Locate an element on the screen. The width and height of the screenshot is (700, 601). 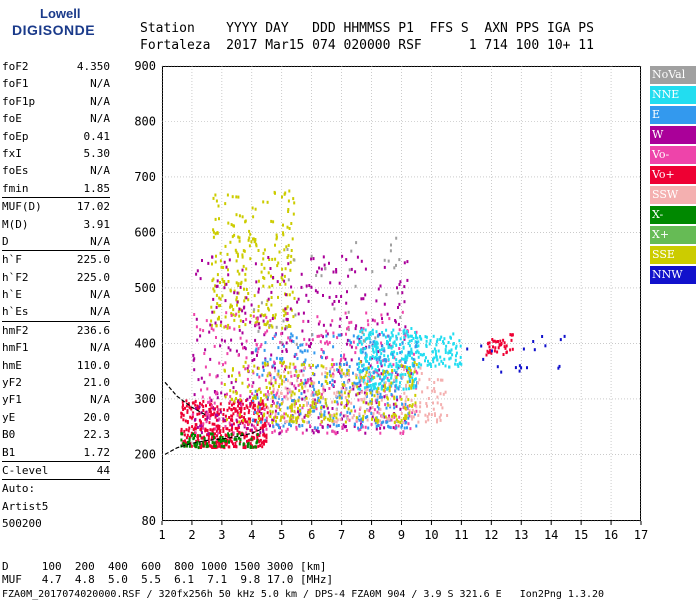
param-name: yF1 is located at coordinates (12, 400).